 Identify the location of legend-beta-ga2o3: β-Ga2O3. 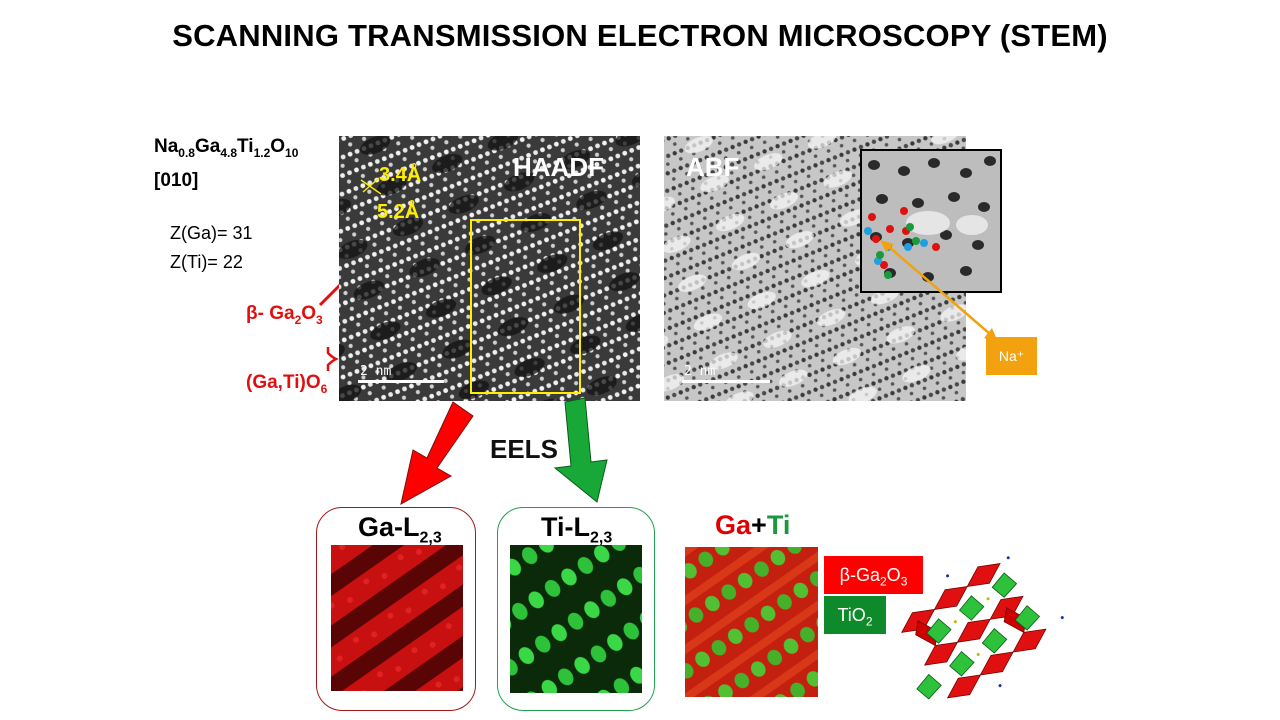
(873, 575).